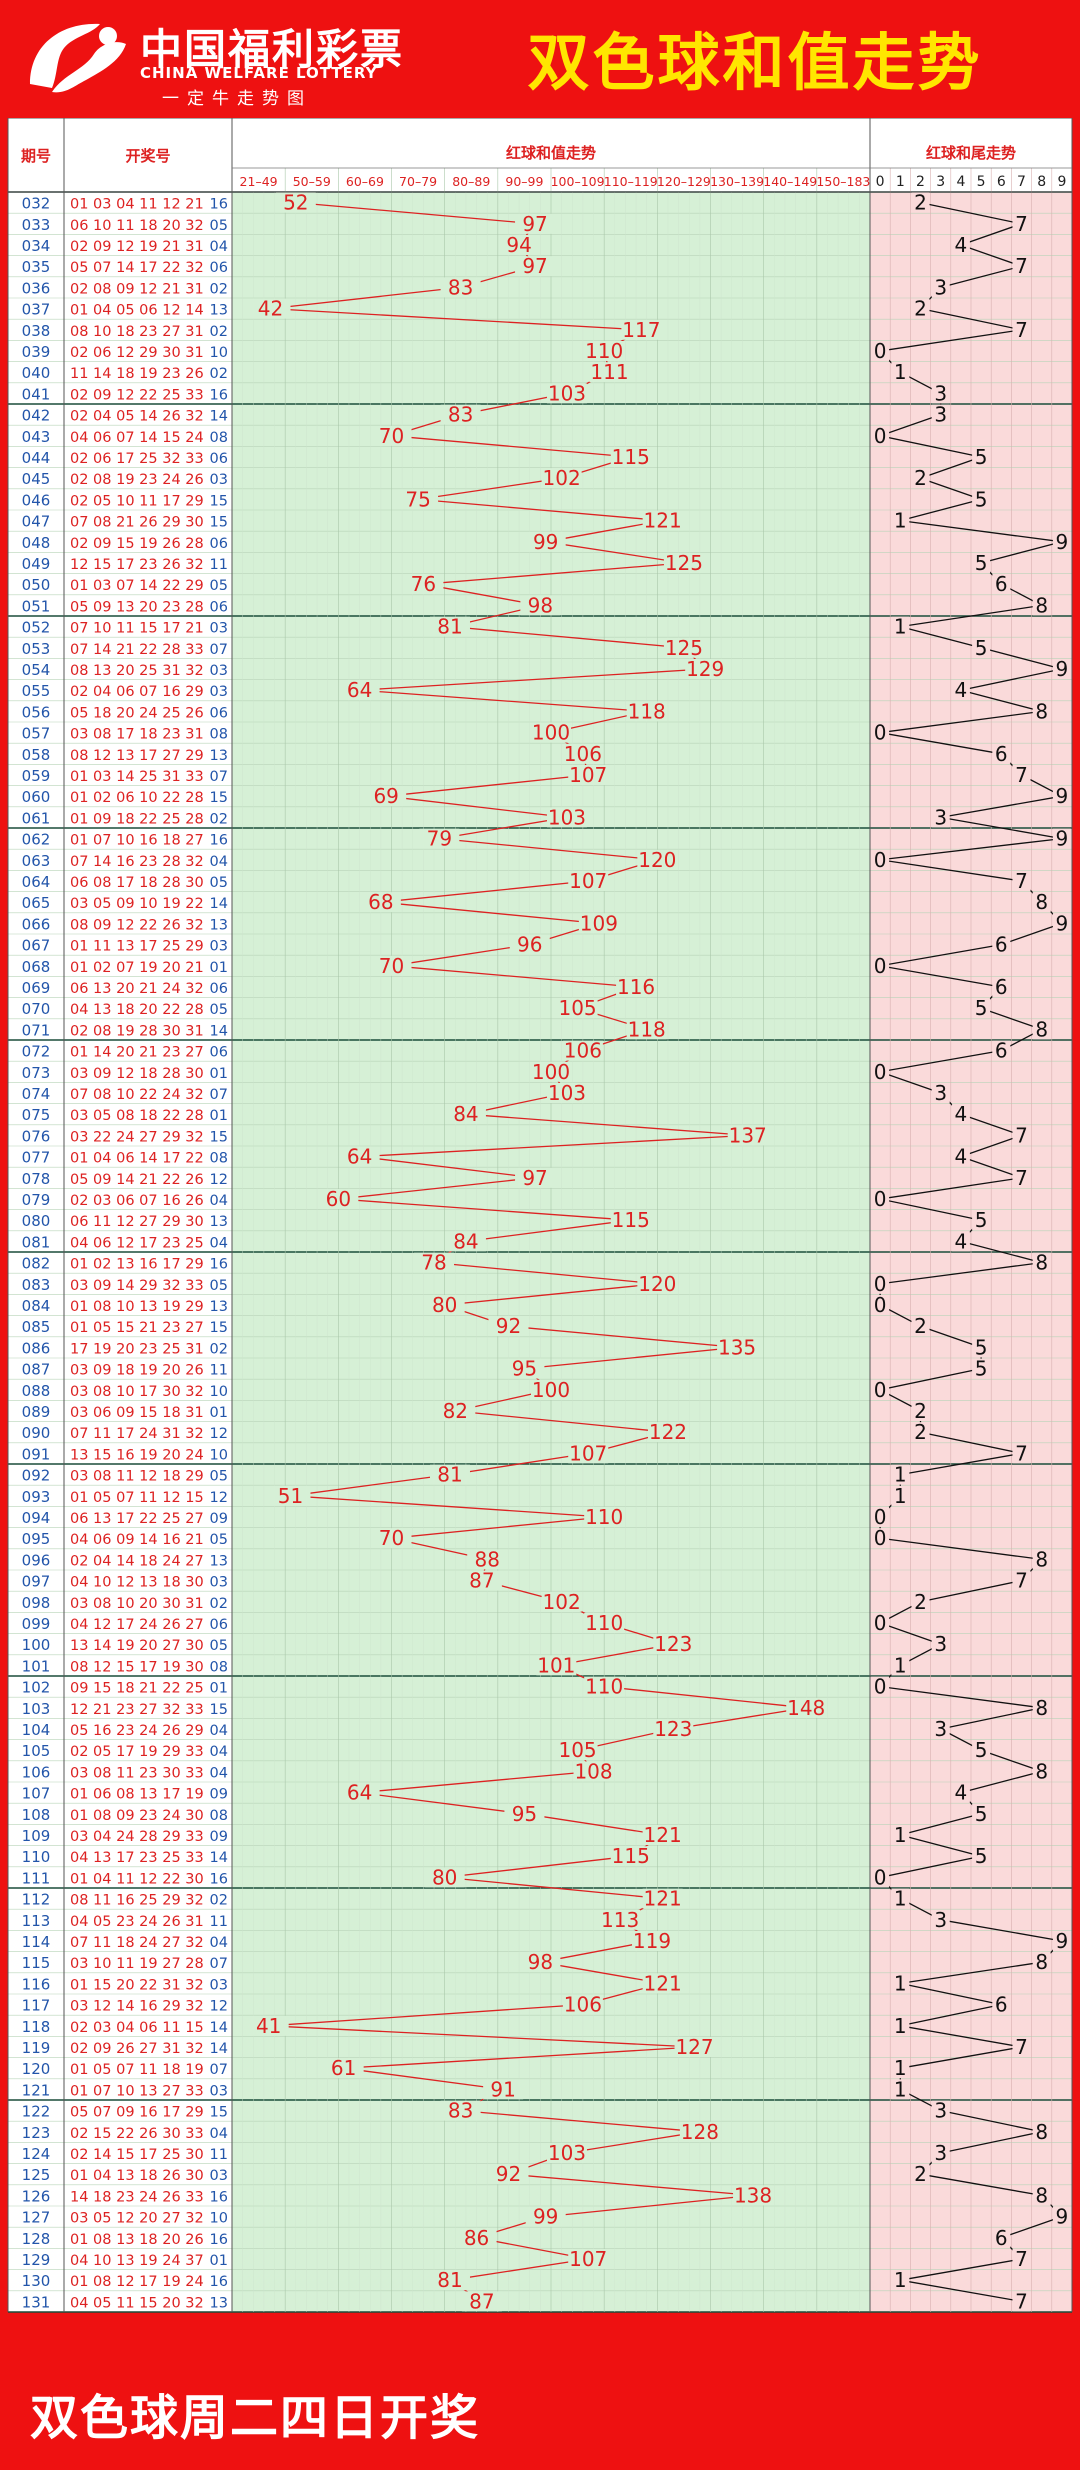 Image resolution: width=1080 pixels, height=2470 pixels. Describe the element at coordinates (36, 1200) in the screenshot. I see `issue-number: 079` at that location.